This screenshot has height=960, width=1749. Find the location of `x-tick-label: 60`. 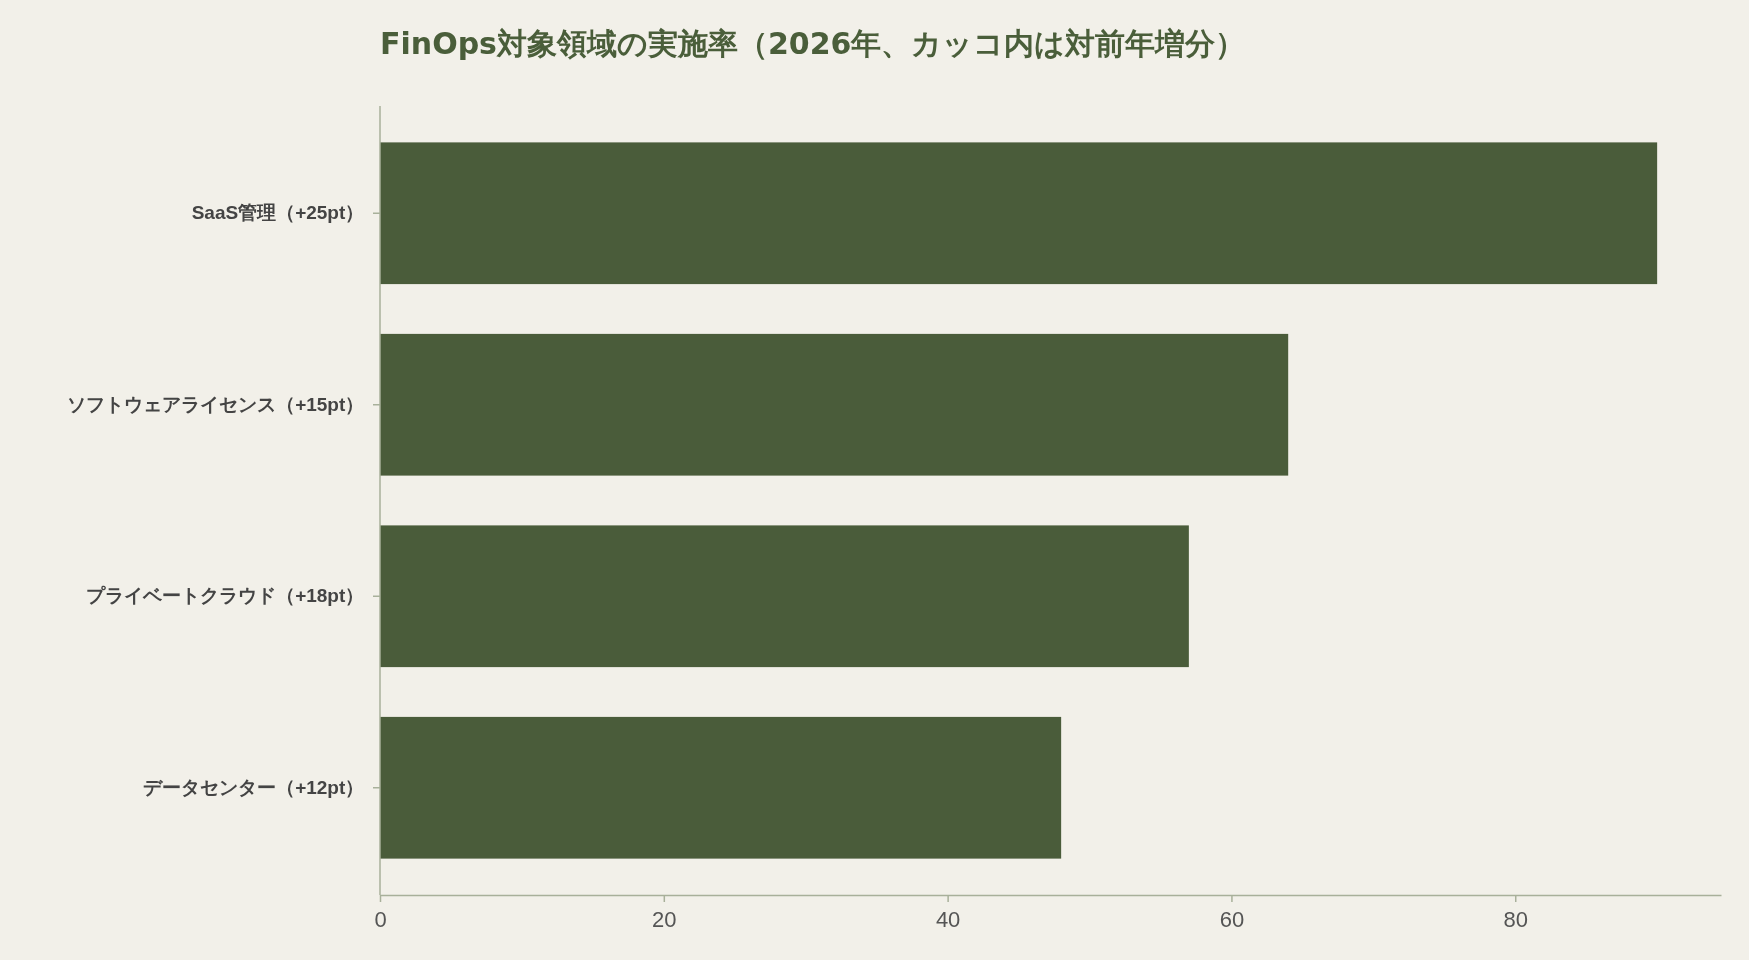

x-tick-label: 60 is located at coordinates (1232, 919).